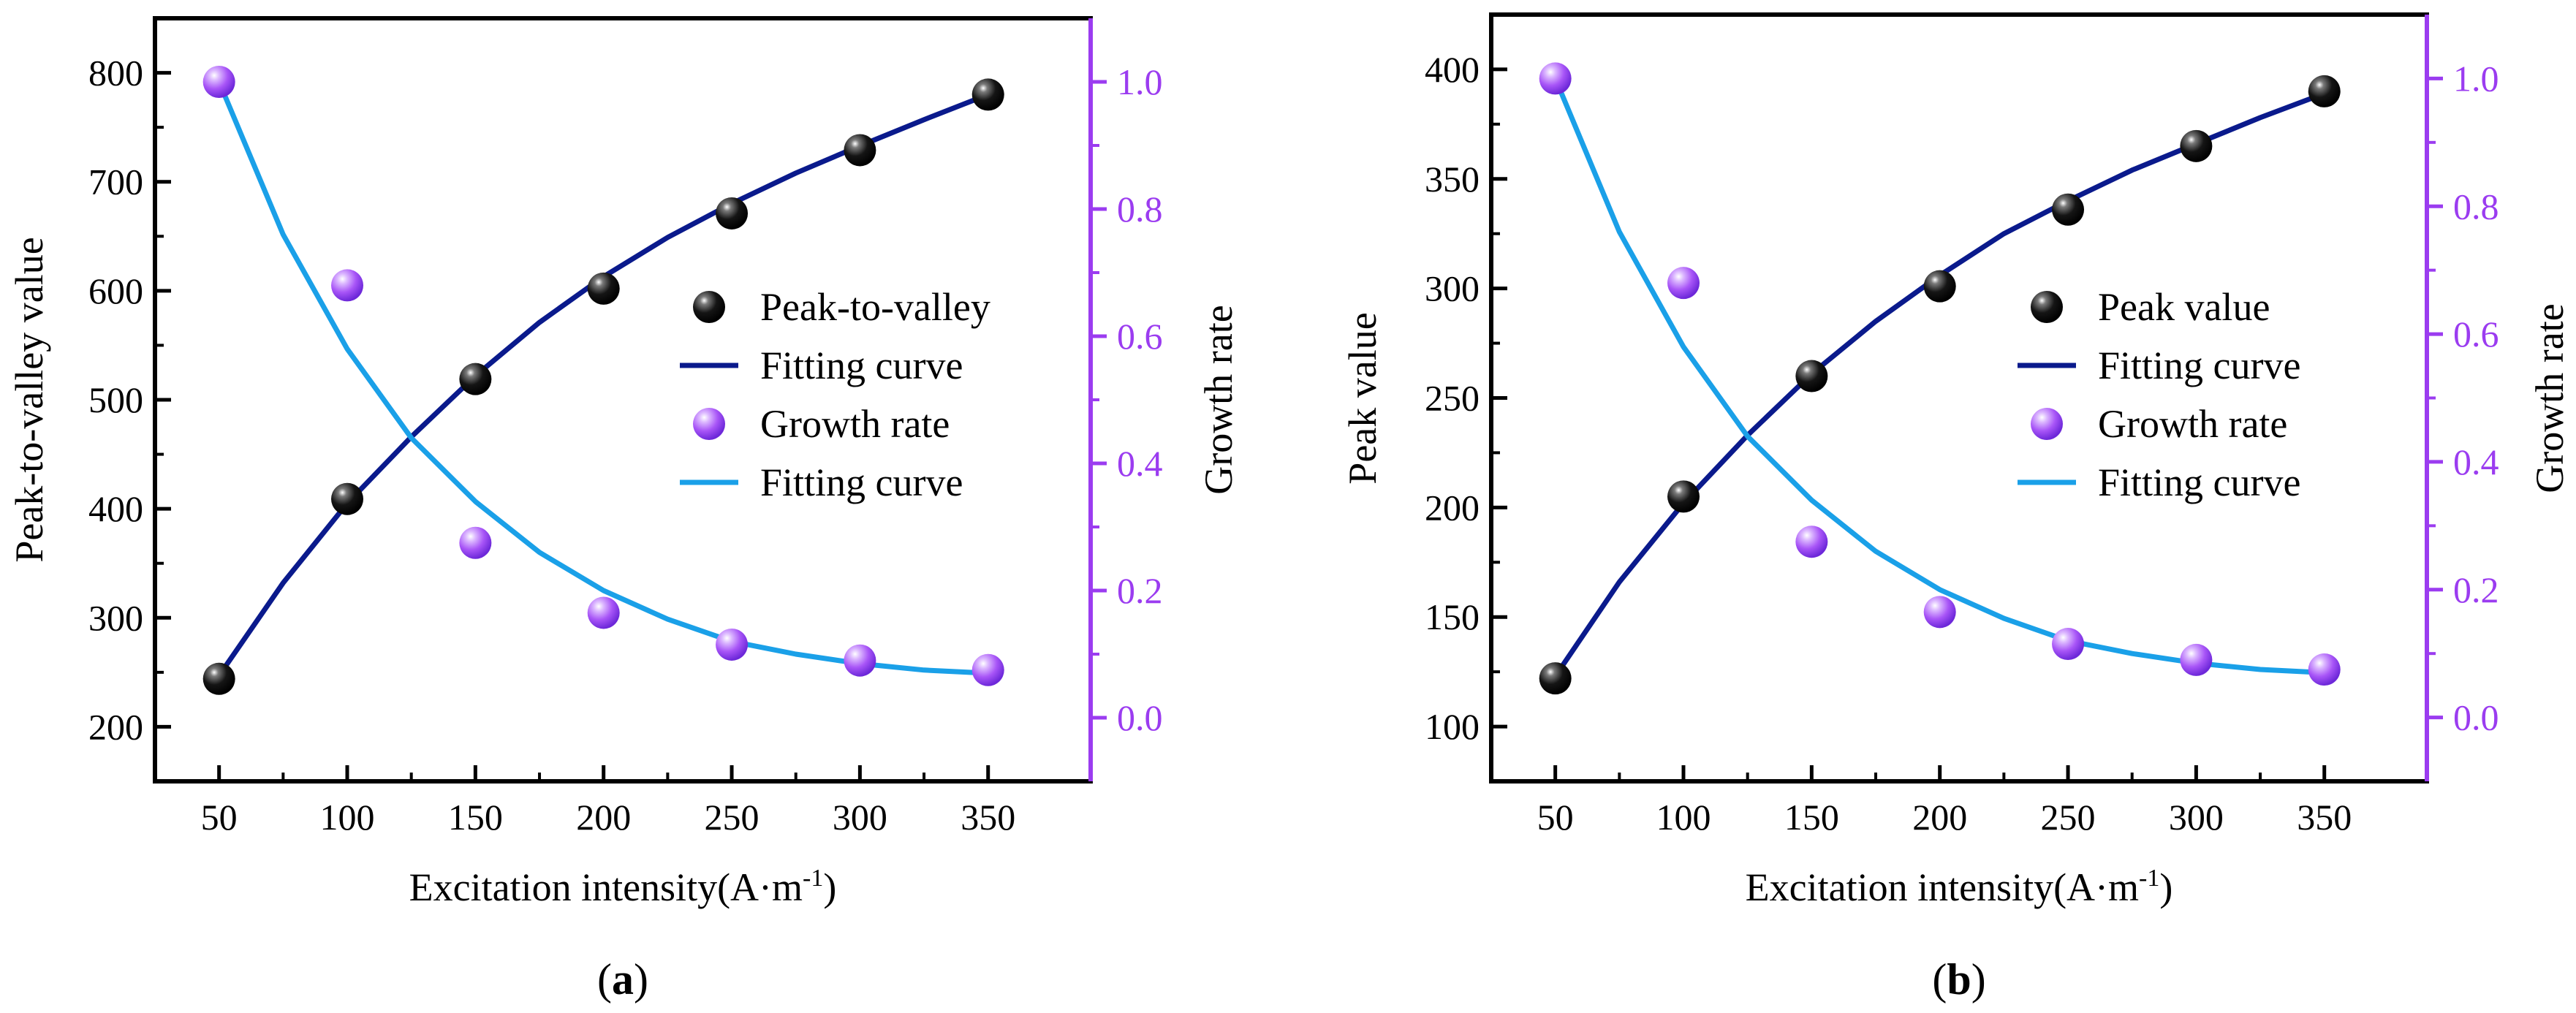  Describe the element at coordinates (1452, 398) in the screenshot. I see `y-left-tick-label: 250` at that location.